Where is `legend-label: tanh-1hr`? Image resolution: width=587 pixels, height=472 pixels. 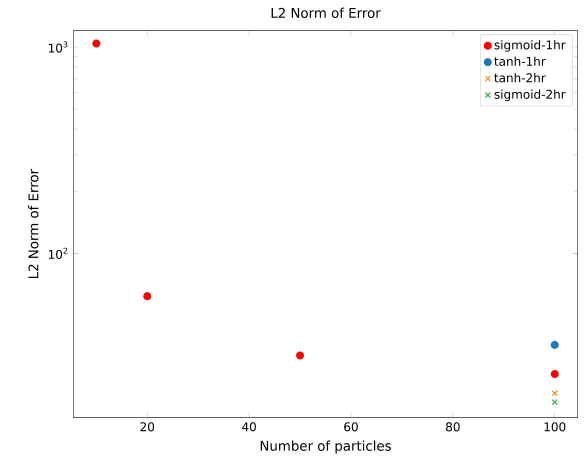
legend-label: tanh-1hr is located at coordinates (520, 61).